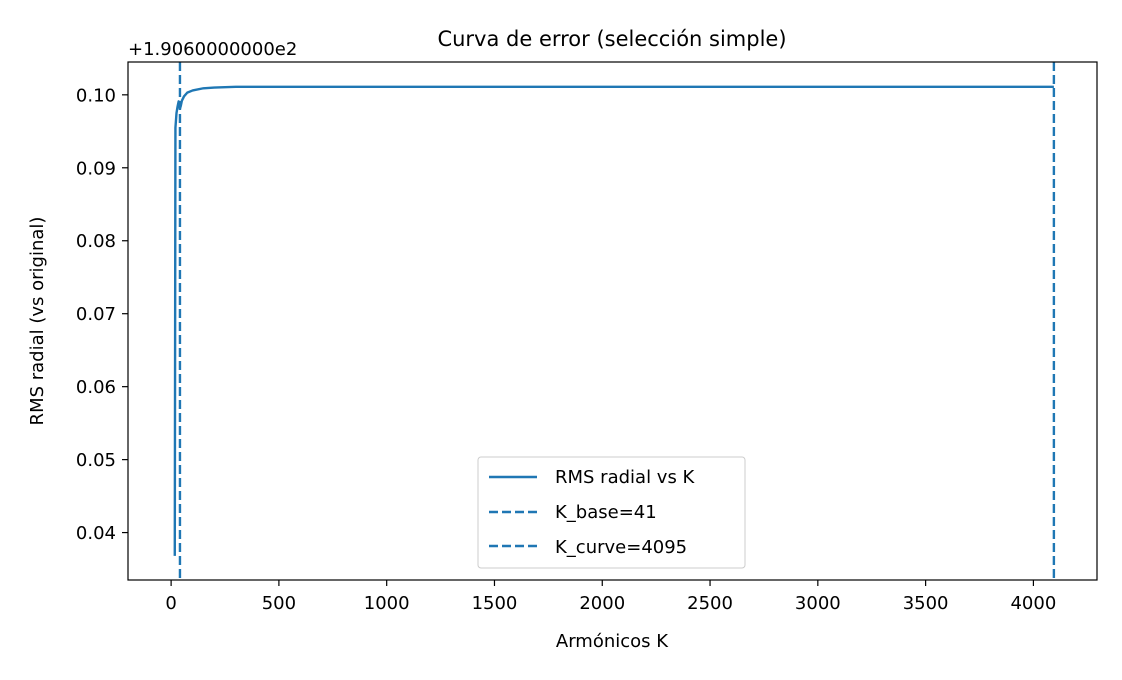 This screenshot has height=680, width=1122. I want to click on x-tick-label: 3500, so click(926, 603).